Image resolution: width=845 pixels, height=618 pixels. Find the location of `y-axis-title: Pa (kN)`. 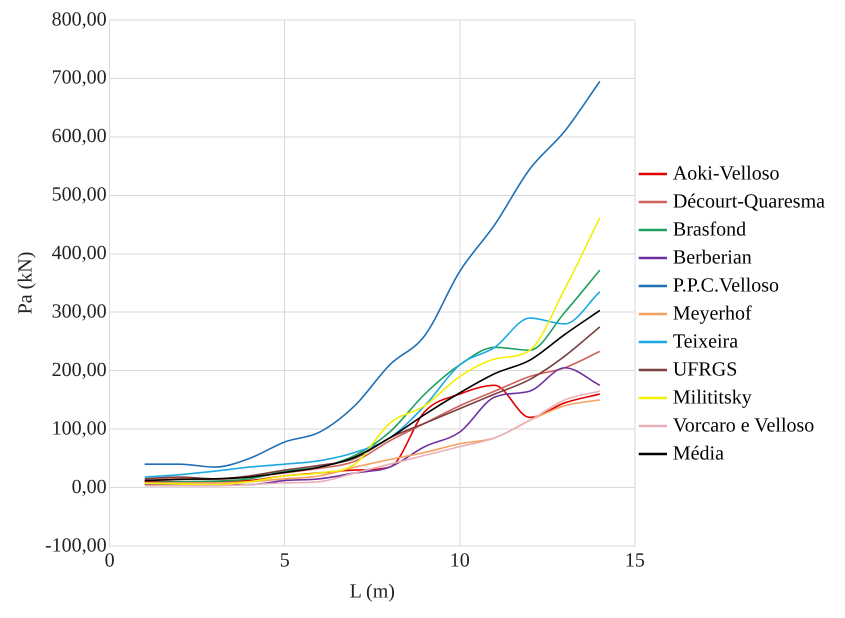

y-axis-title: Pa (kN) is located at coordinates (25, 283).